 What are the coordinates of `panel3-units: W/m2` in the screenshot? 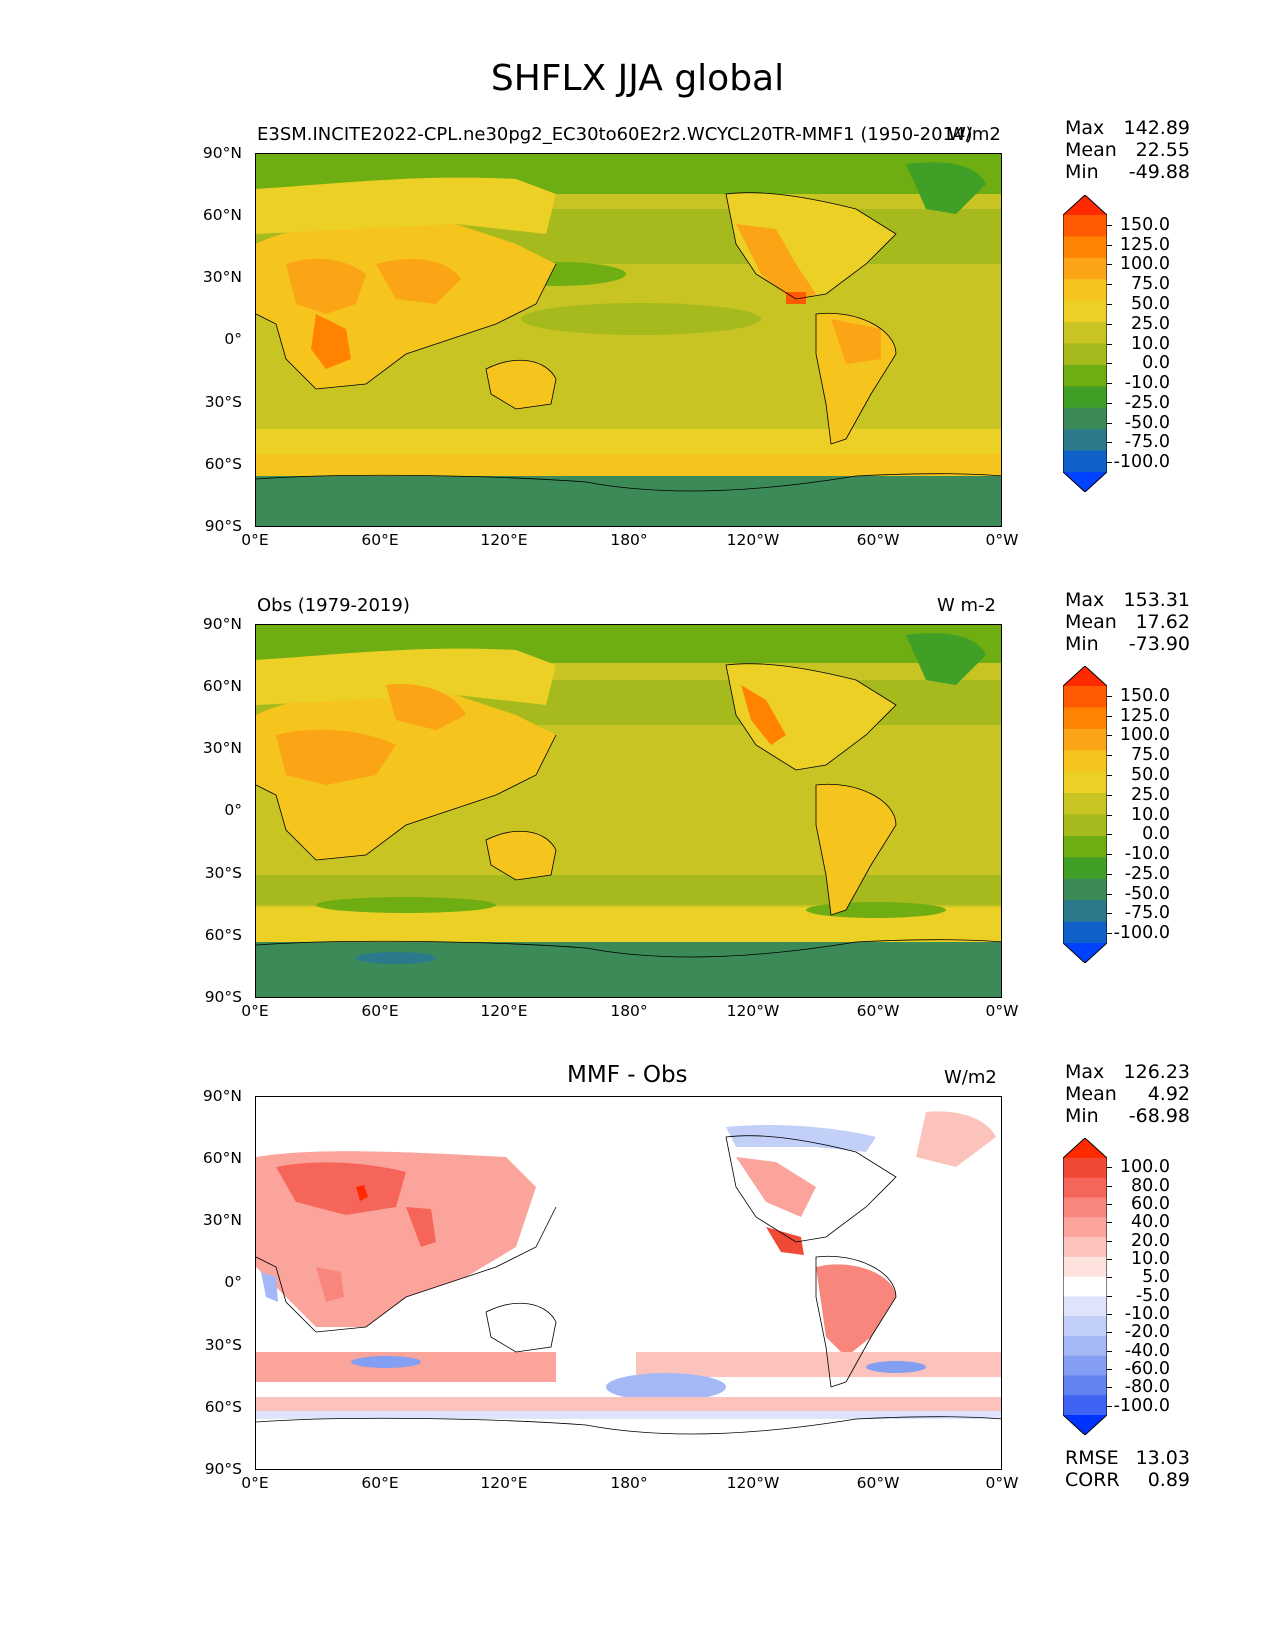 It's located at (970, 1077).